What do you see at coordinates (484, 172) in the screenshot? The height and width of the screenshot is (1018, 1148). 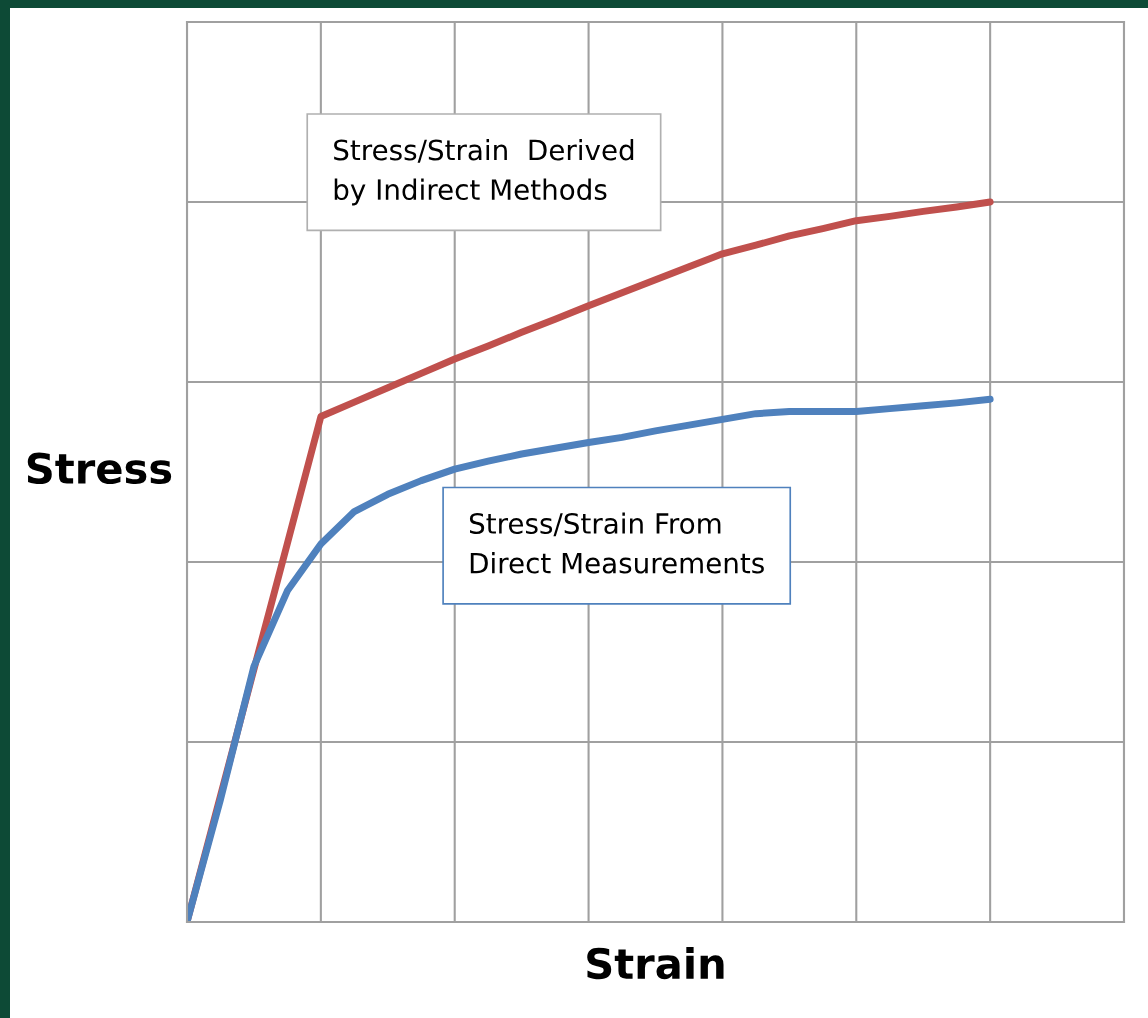 I see `annotation: Stress/Strain Derived by Indirect Methods` at bounding box center [484, 172].